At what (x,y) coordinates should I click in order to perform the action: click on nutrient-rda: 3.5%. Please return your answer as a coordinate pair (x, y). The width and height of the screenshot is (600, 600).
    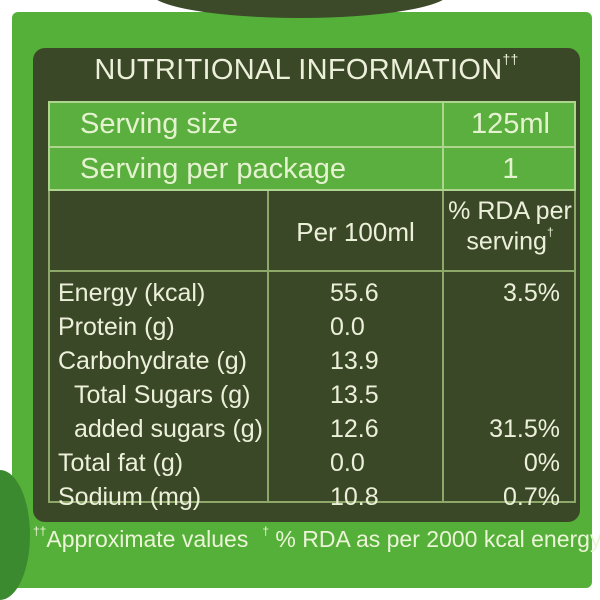
    Looking at the image, I should click on (531, 293).